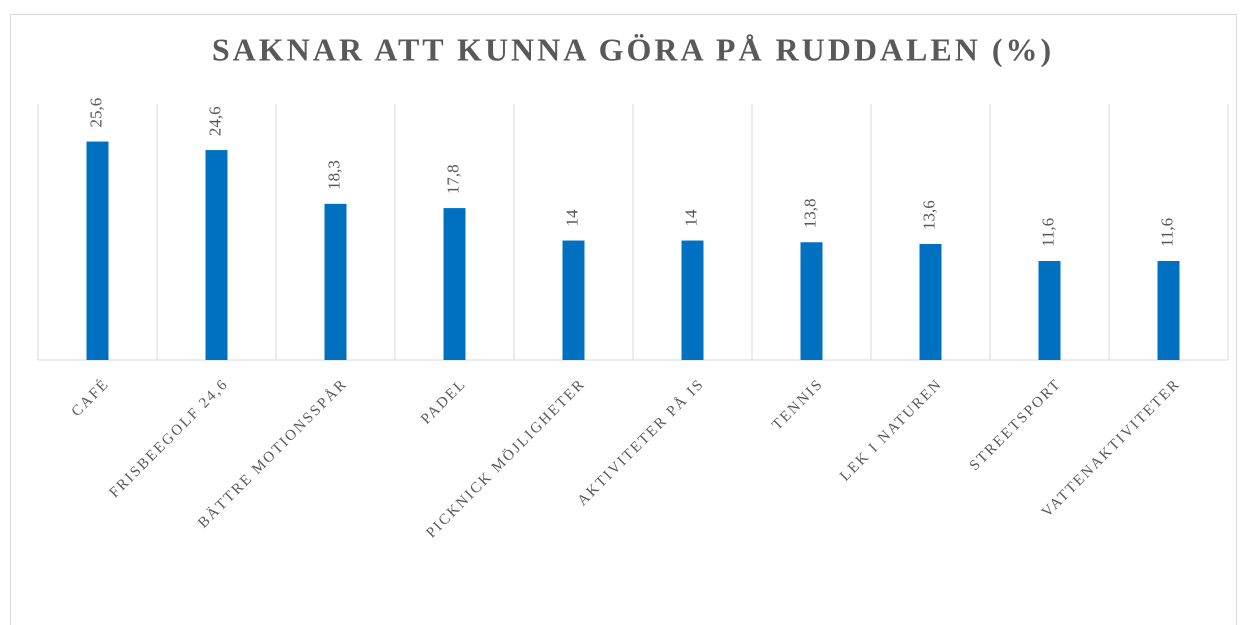  I want to click on value-label: 18,3, so click(333, 175).